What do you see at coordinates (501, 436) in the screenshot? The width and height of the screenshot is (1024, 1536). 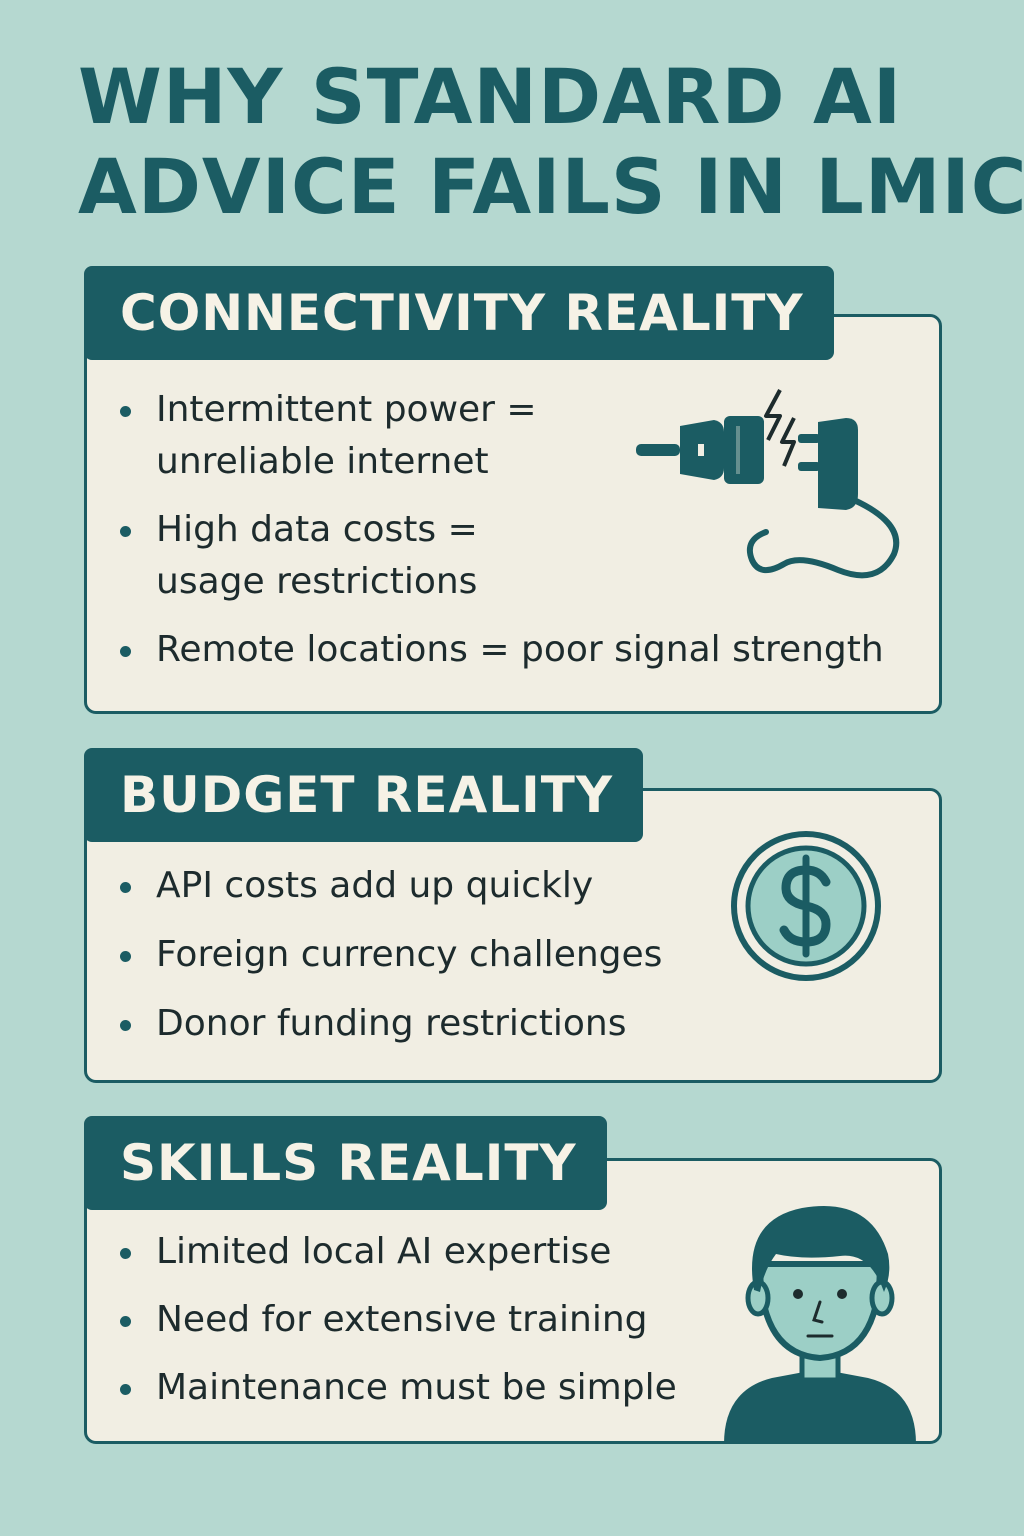 I see `list-item: Intermittent power = unreliable internet` at bounding box center [501, 436].